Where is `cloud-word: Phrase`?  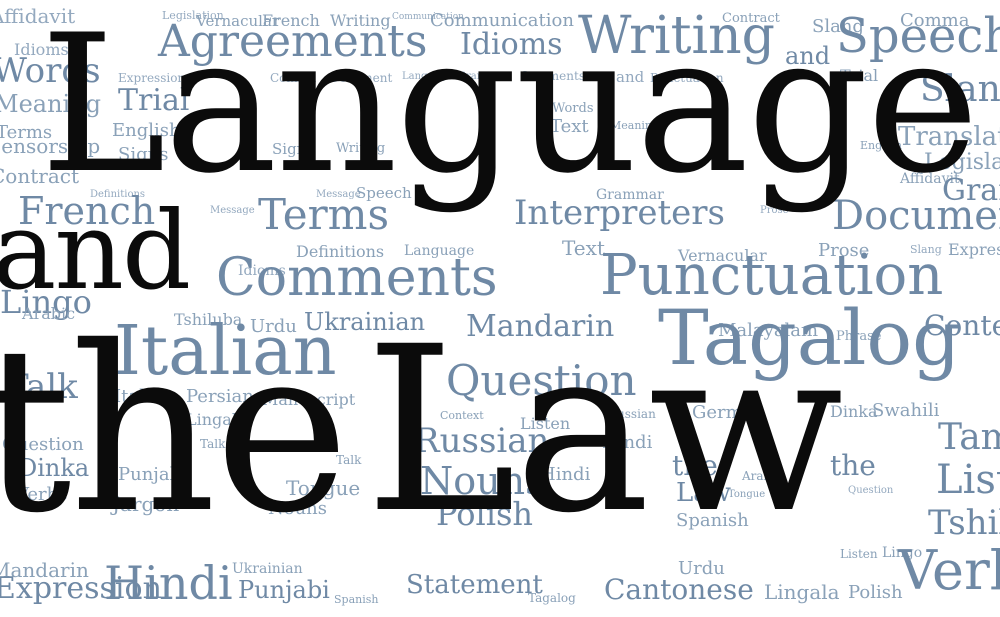
cloud-word: Phrase is located at coordinates (859, 336).